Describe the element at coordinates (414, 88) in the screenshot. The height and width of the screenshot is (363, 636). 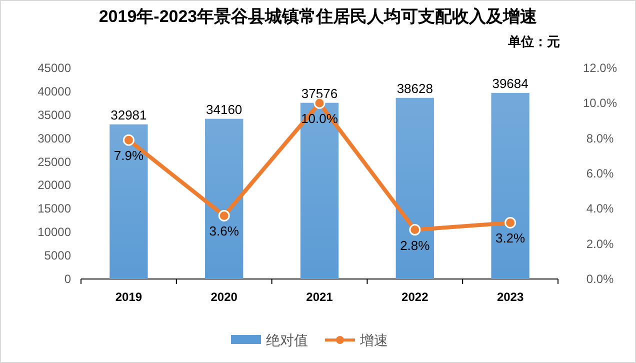
I see `data-label: 38628` at that location.